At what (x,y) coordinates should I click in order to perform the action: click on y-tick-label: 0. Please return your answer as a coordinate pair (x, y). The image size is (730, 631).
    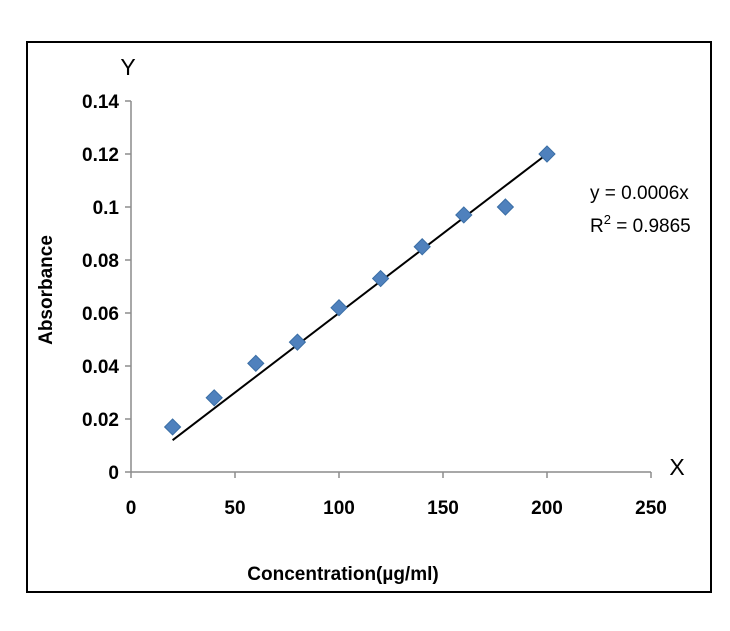
    Looking at the image, I should click on (113, 473).